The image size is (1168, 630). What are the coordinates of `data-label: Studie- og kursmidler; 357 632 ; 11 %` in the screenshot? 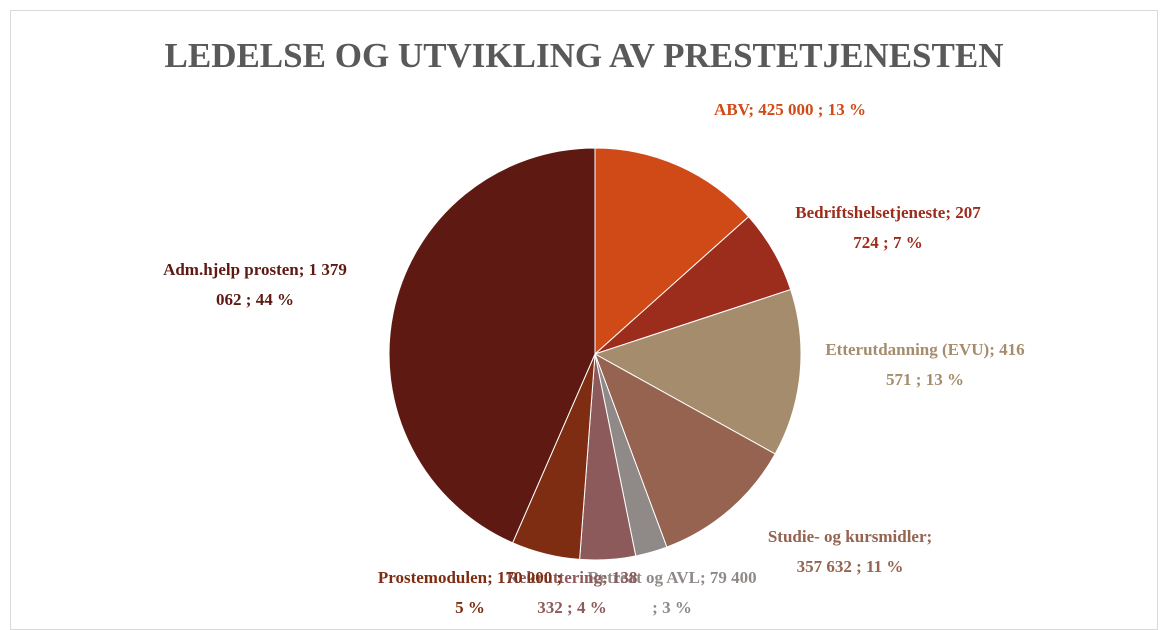 It's located at (850, 551).